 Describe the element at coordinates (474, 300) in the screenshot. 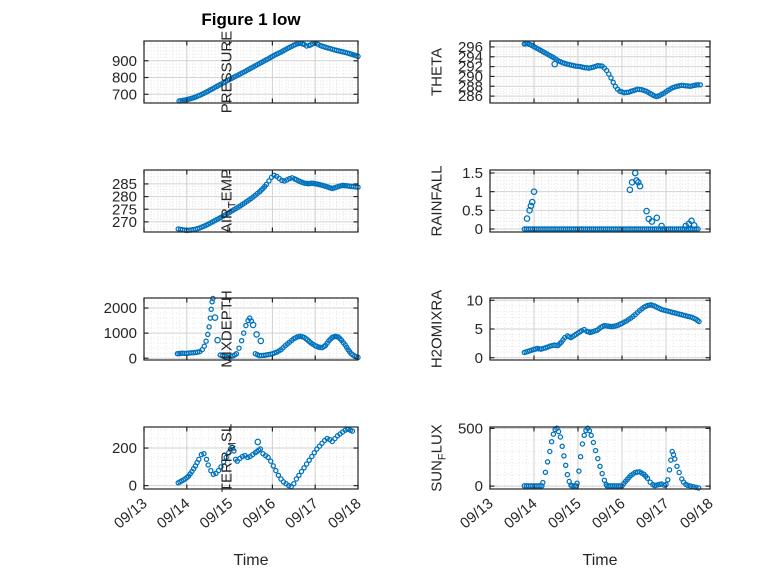

I see `y-tick-label: 10` at that location.